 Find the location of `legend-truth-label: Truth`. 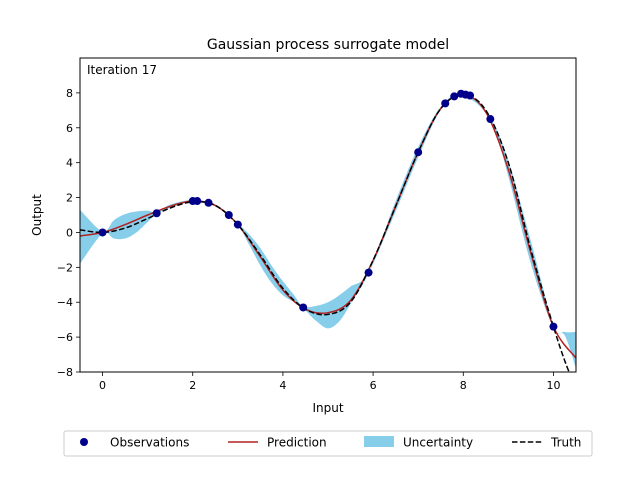

legend-truth-label: Truth is located at coordinates (565, 443).